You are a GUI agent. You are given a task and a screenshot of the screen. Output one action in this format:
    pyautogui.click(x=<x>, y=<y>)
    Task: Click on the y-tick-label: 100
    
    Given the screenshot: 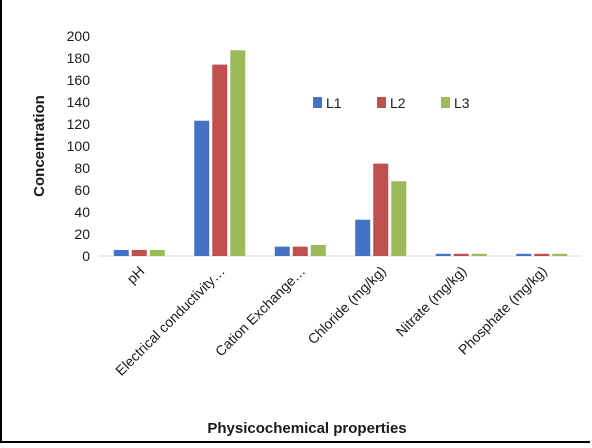 What is the action you would take?
    pyautogui.click(x=79, y=146)
    